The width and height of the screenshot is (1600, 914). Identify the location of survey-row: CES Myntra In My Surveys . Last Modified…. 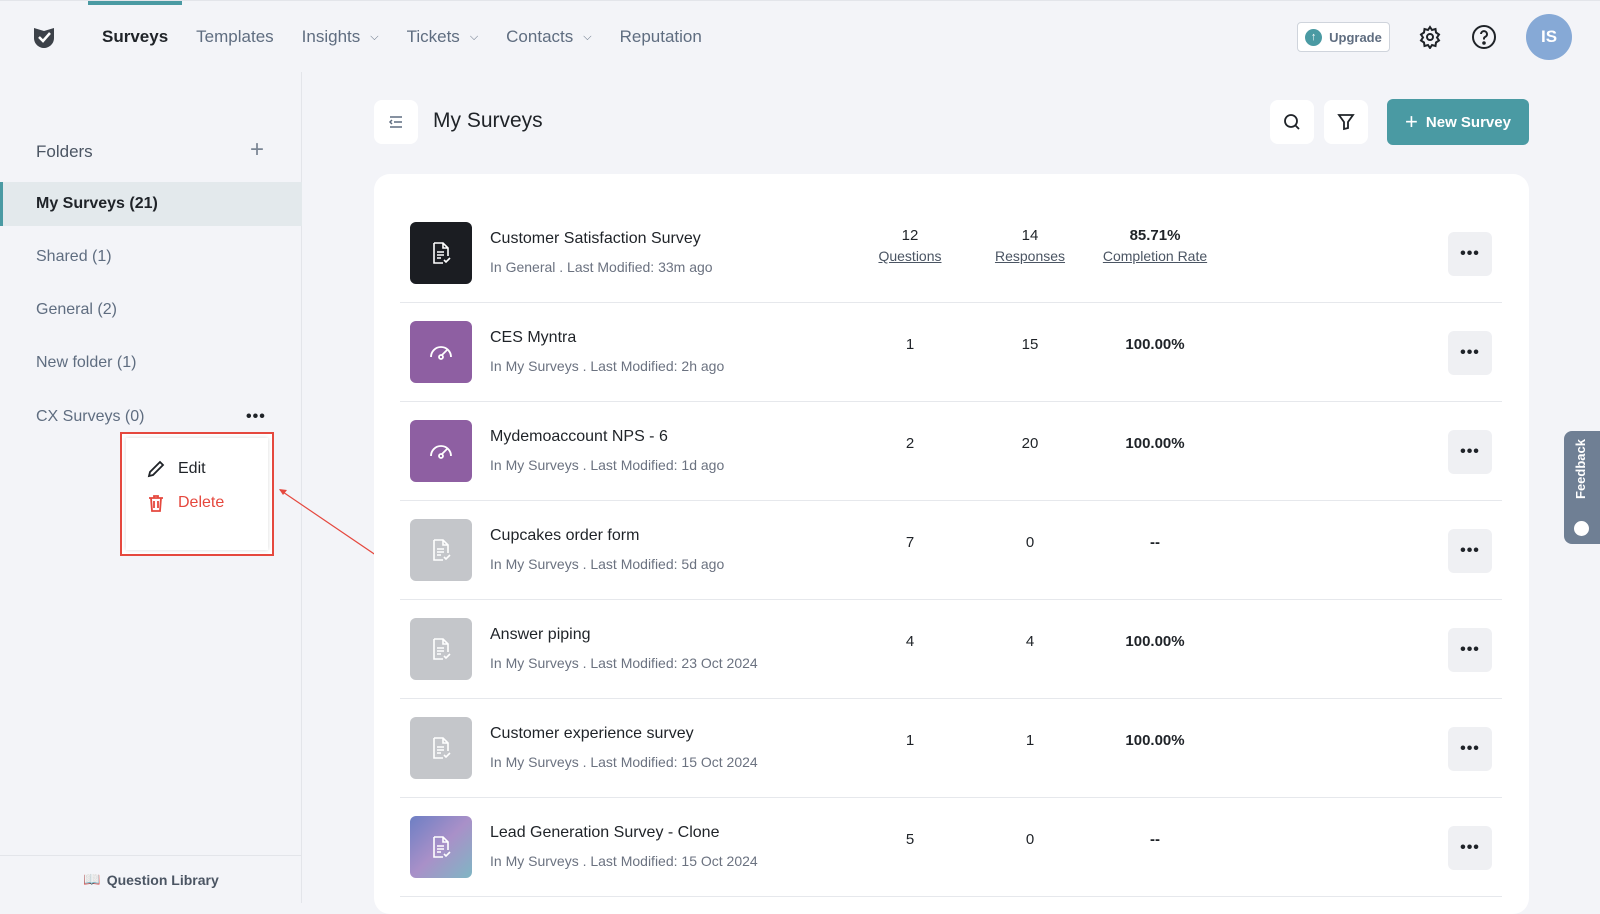
(951, 352).